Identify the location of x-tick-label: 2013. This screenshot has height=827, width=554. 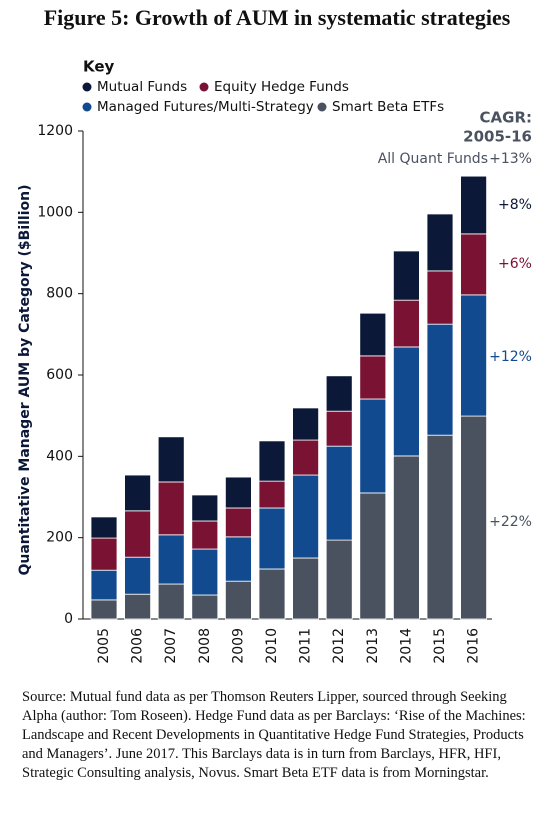
(373, 646).